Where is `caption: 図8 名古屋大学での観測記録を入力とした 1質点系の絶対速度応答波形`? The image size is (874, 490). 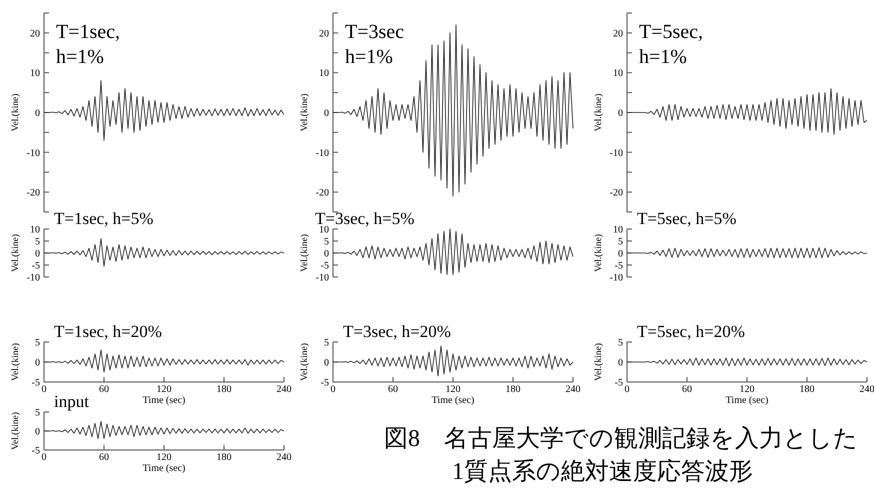
caption: 図8 名古屋大学での観測記録を入力とした 1質点系の絶対速度応答波形 is located at coordinates (621, 455).